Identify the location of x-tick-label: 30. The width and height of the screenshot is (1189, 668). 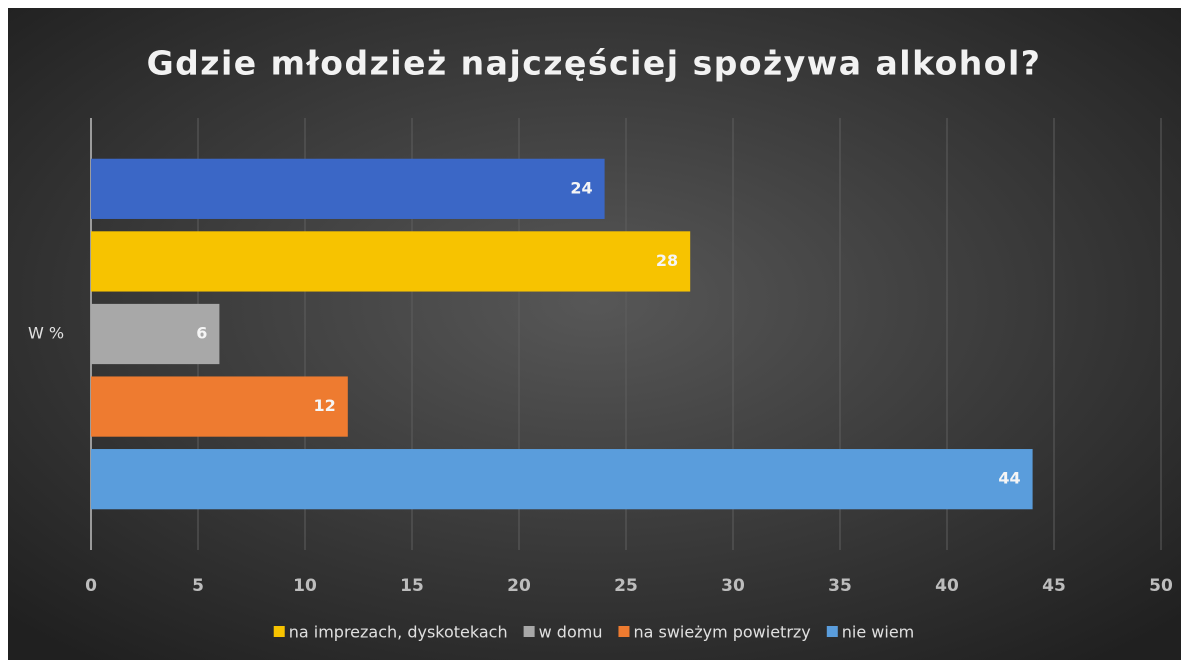
(733, 586).